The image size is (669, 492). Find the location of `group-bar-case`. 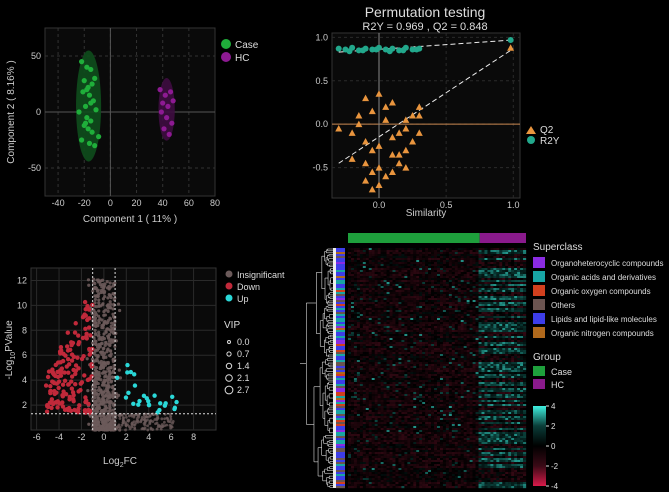

group-bar-case is located at coordinates (414, 238).